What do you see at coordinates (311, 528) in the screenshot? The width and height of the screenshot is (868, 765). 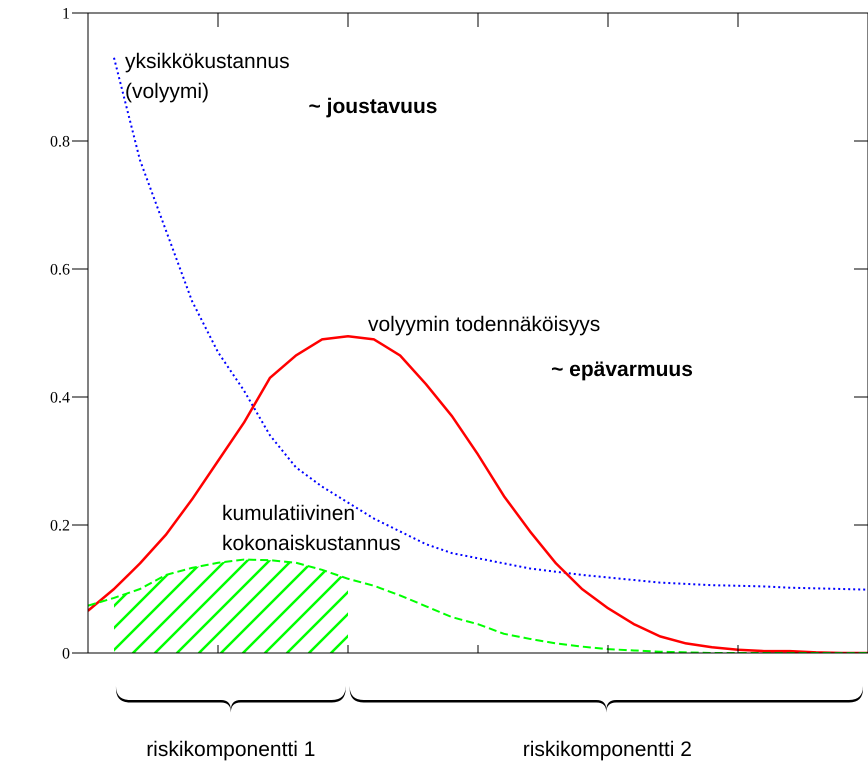 I see `series-label: kumulatiivinen kokonaiskustannus` at bounding box center [311, 528].